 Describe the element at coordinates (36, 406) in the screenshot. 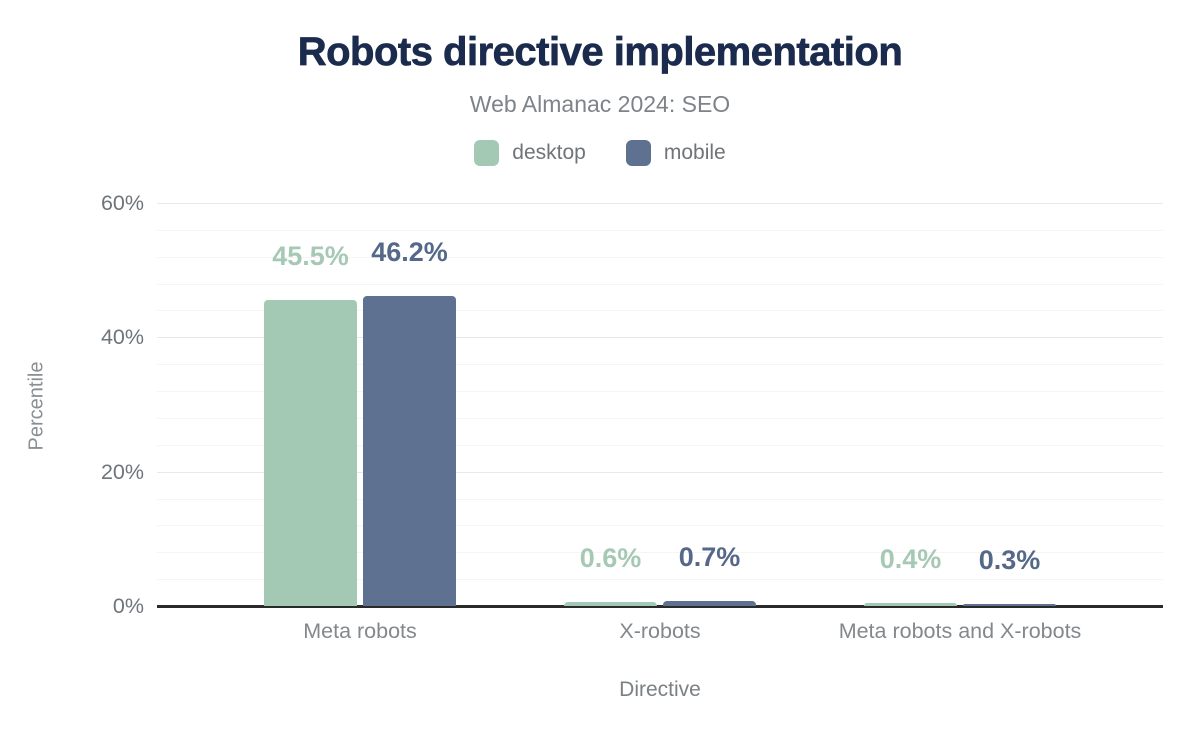

I see `y-axis-title: Percentile` at that location.